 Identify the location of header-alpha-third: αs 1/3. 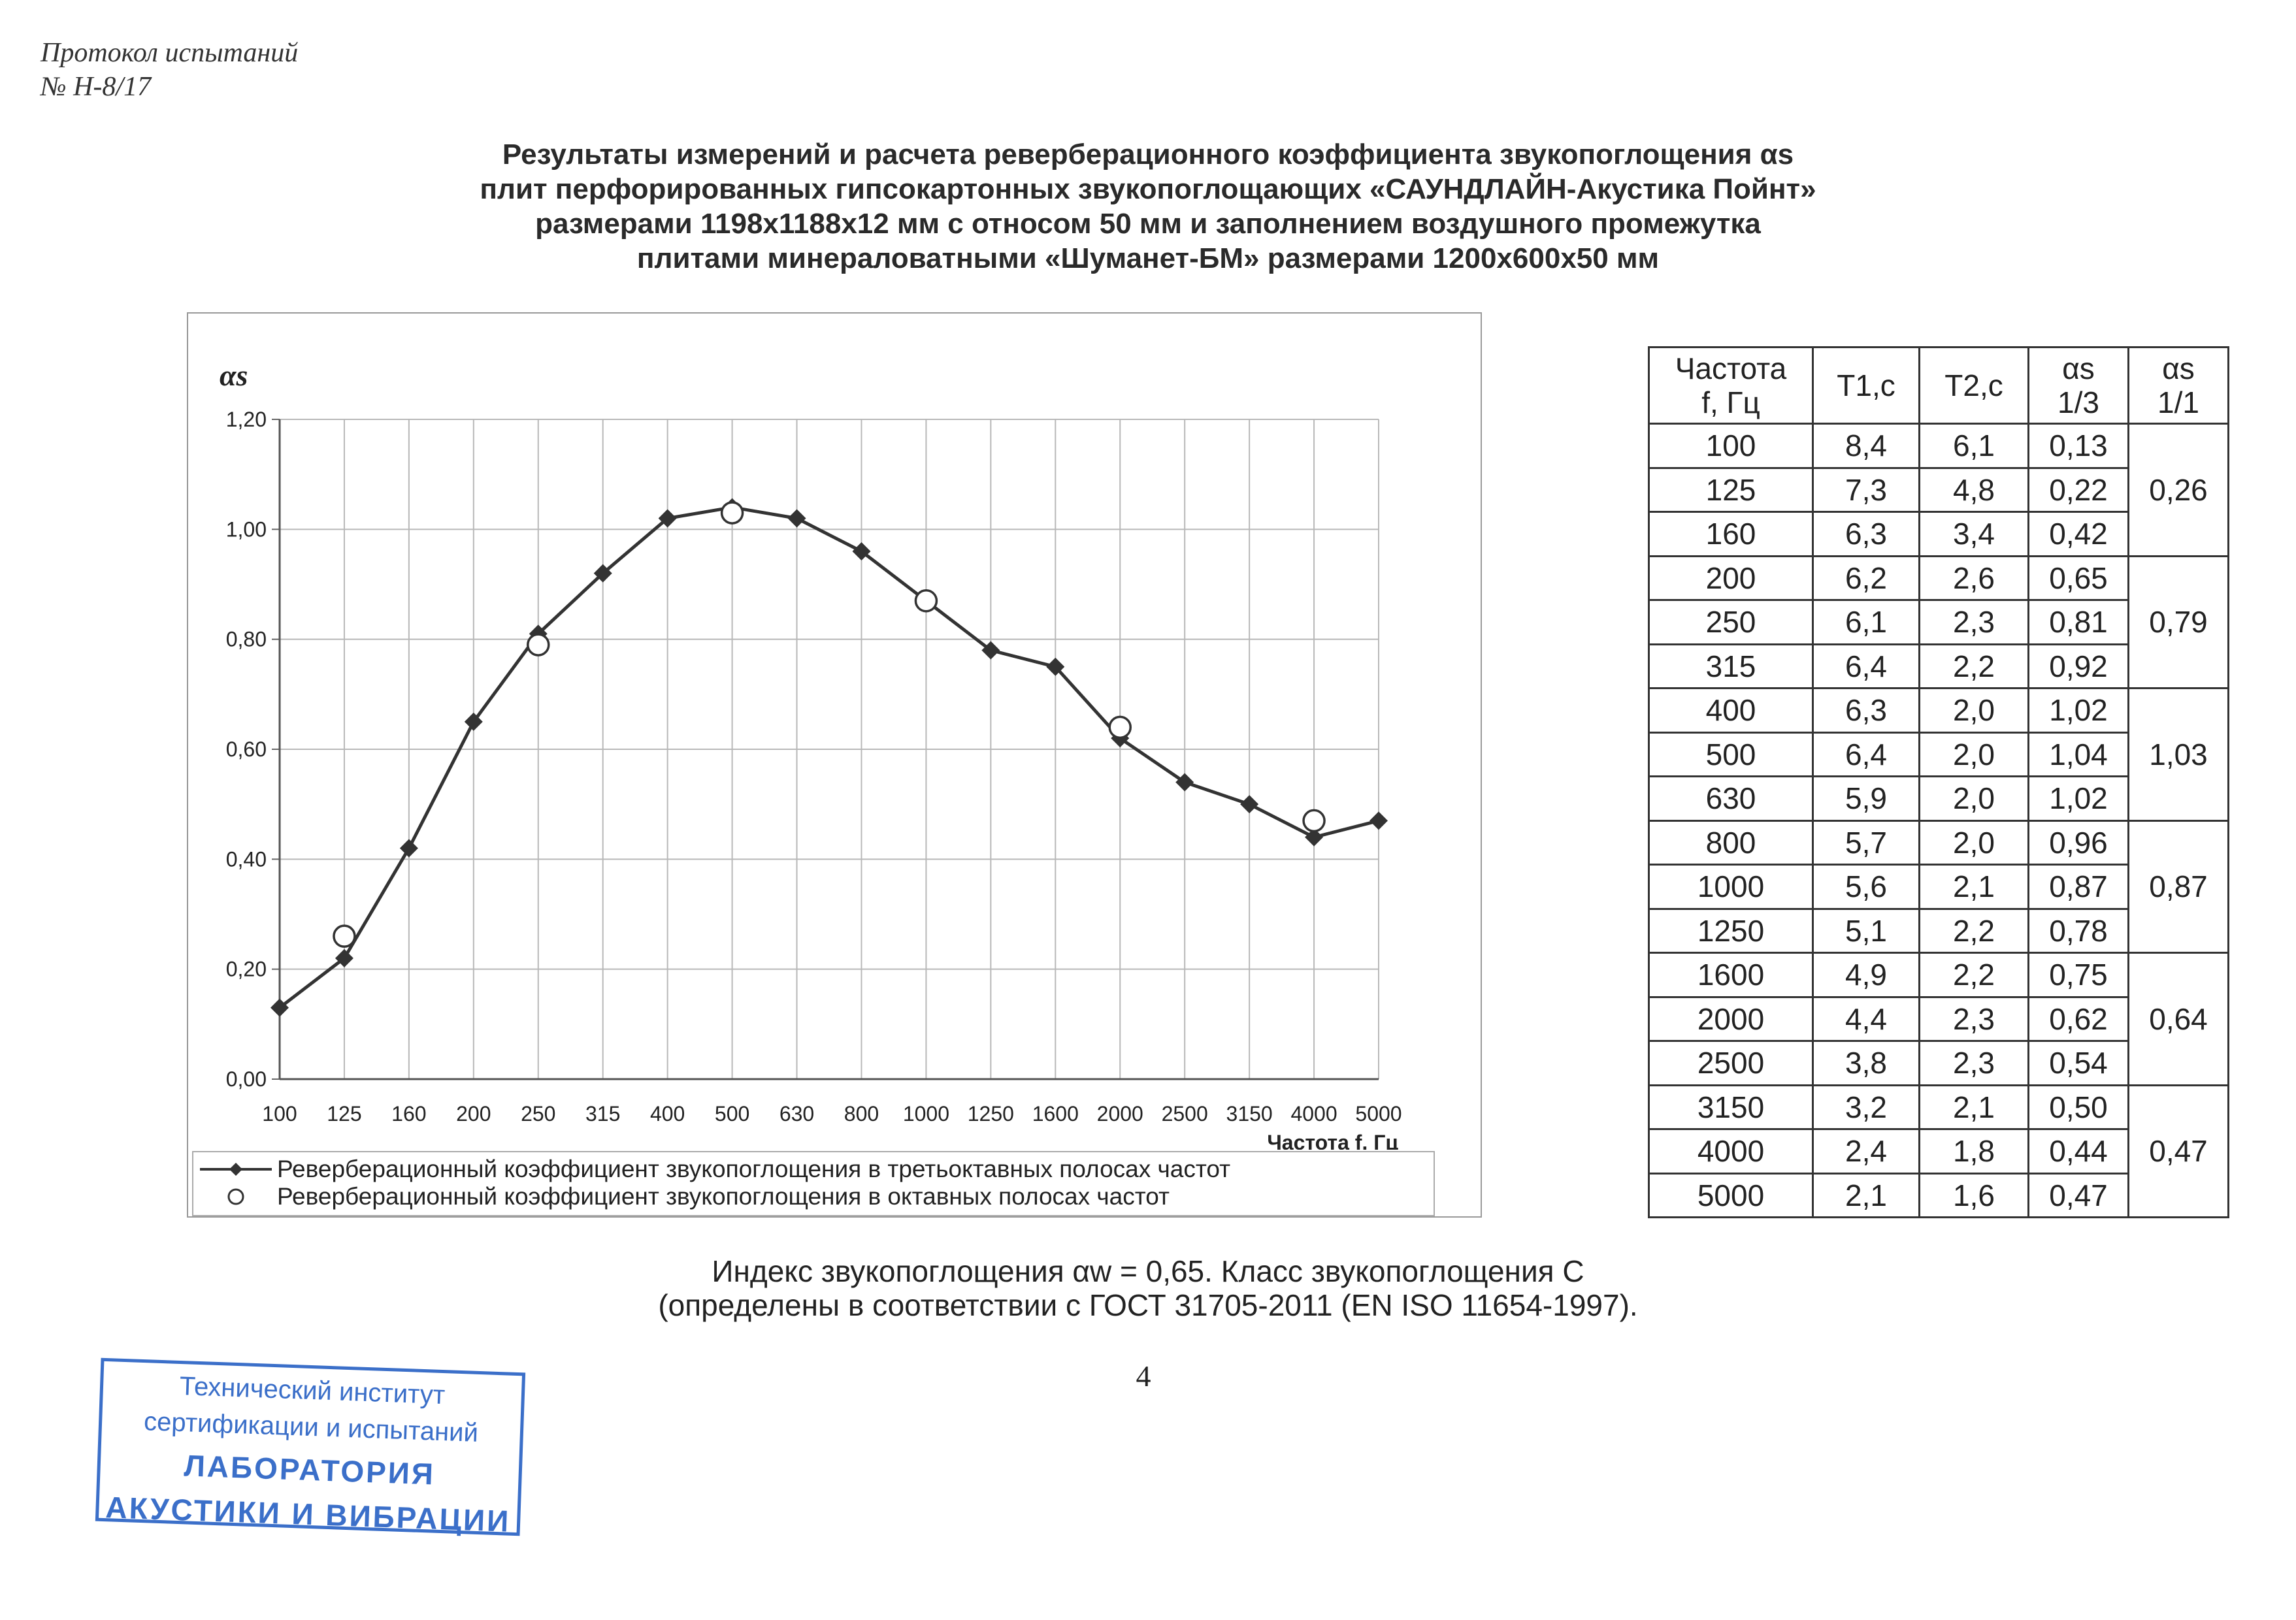
(2078, 385).